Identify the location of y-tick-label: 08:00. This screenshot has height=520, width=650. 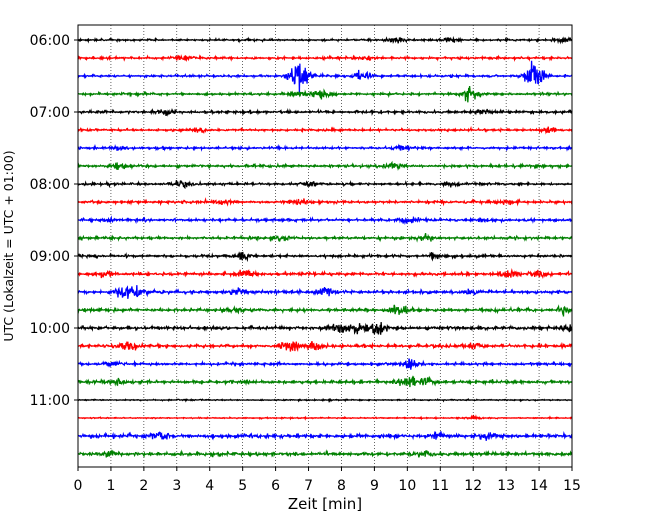
(50, 185).